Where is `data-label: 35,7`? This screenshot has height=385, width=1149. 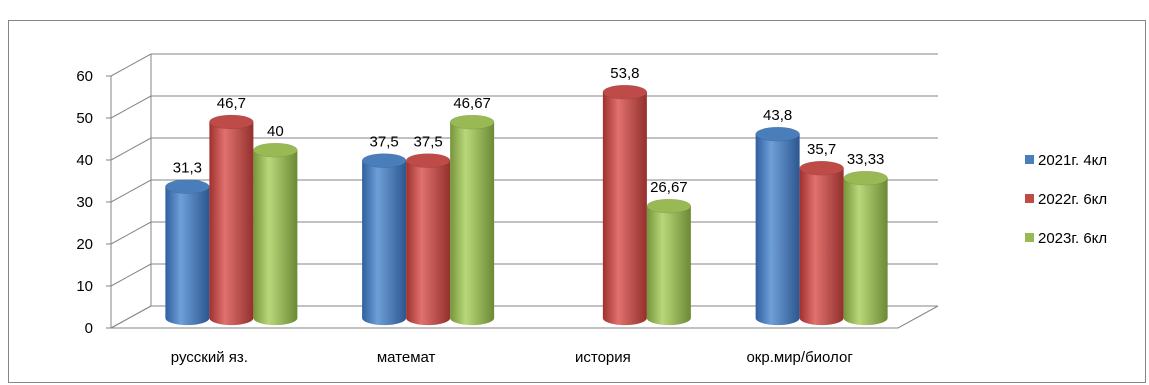 data-label: 35,7 is located at coordinates (821, 149).